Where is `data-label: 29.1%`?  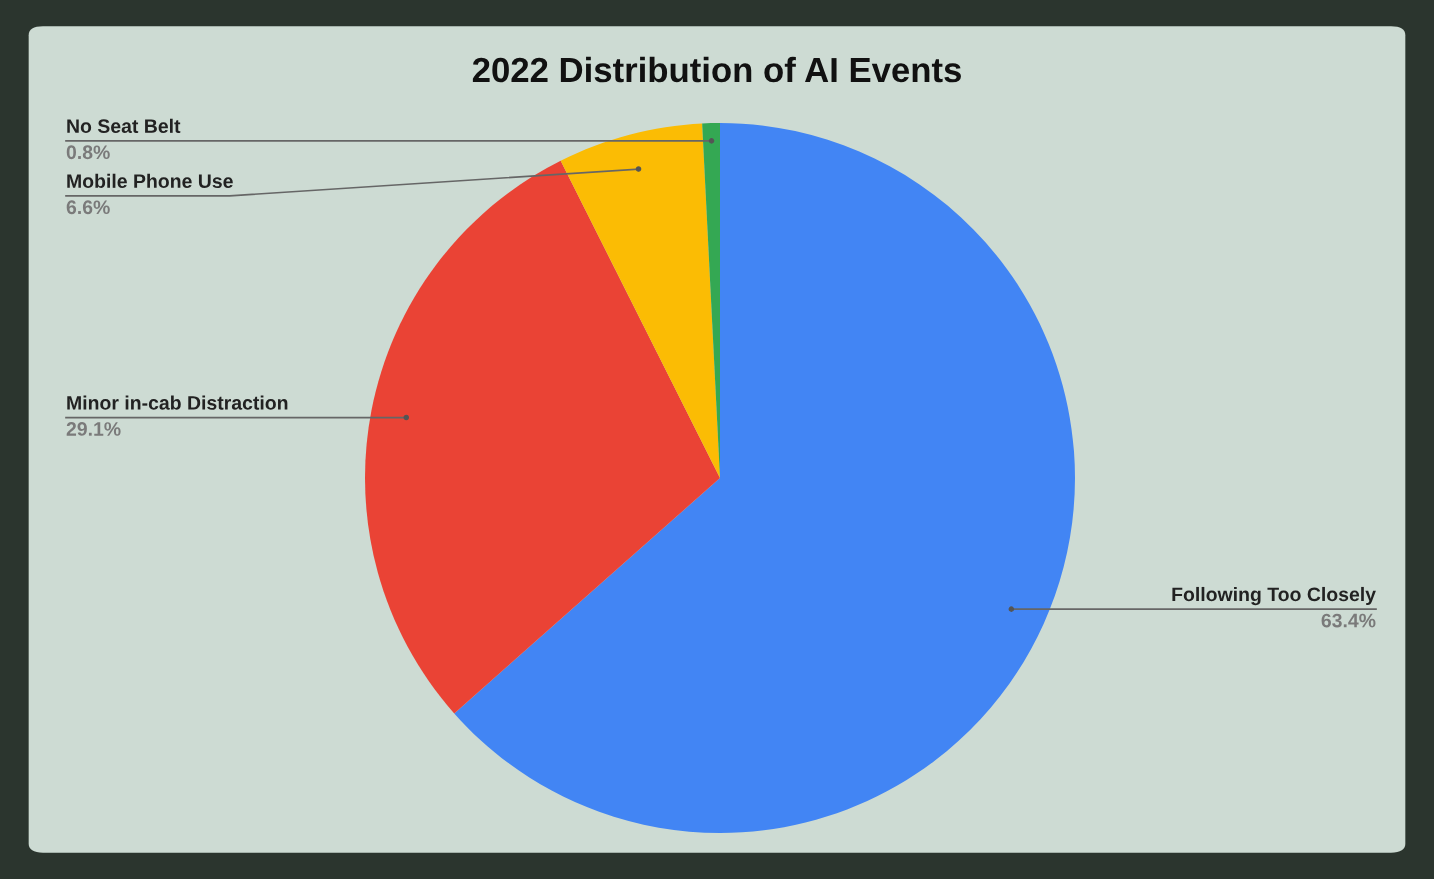 data-label: 29.1% is located at coordinates (93, 429).